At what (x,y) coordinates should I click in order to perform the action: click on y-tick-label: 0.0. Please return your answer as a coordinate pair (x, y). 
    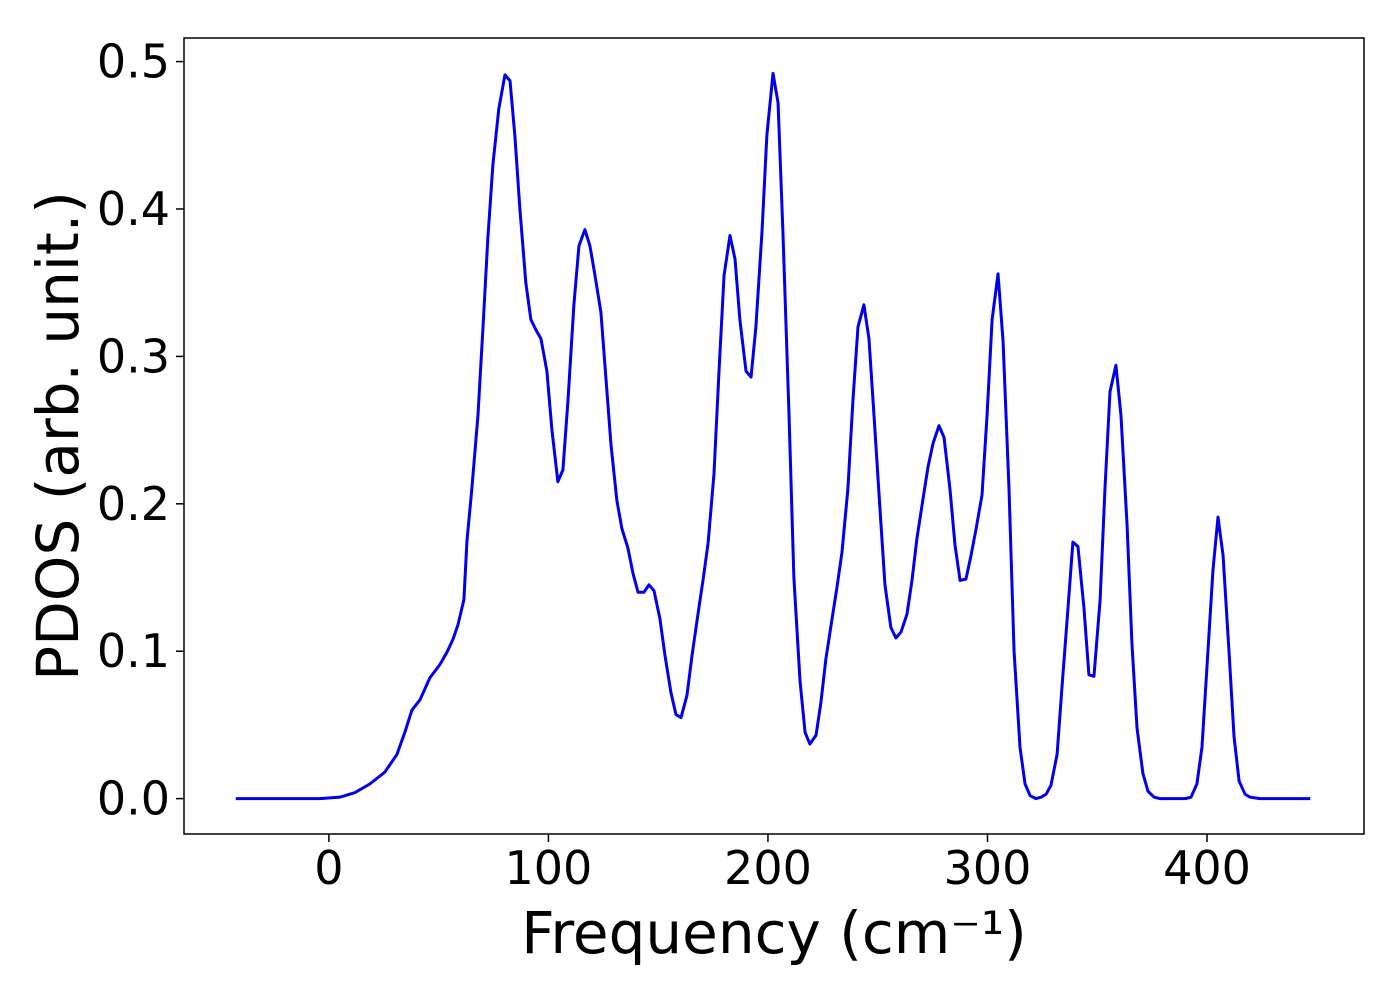
    Looking at the image, I should click on (133, 799).